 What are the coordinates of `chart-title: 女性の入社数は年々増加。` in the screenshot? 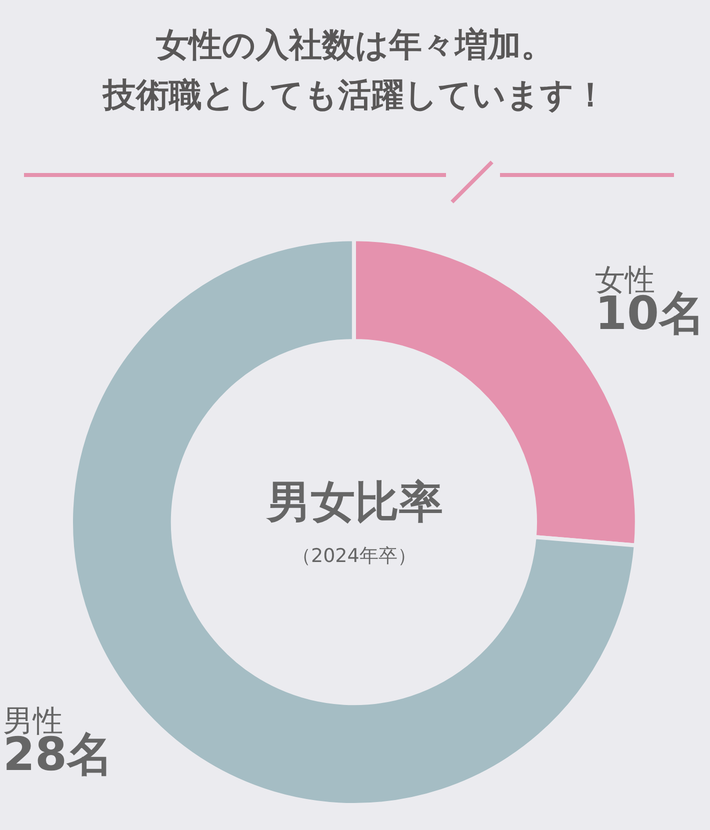 It's located at (355, 45).